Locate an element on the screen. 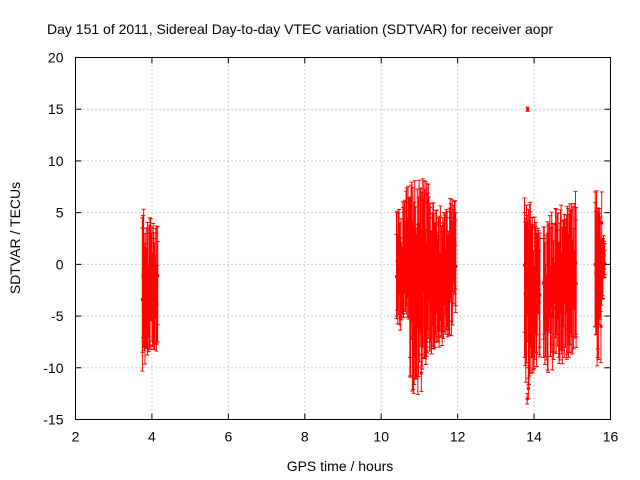 This screenshot has width=640, height=480. x-tick-label: 4 is located at coordinates (152, 437).